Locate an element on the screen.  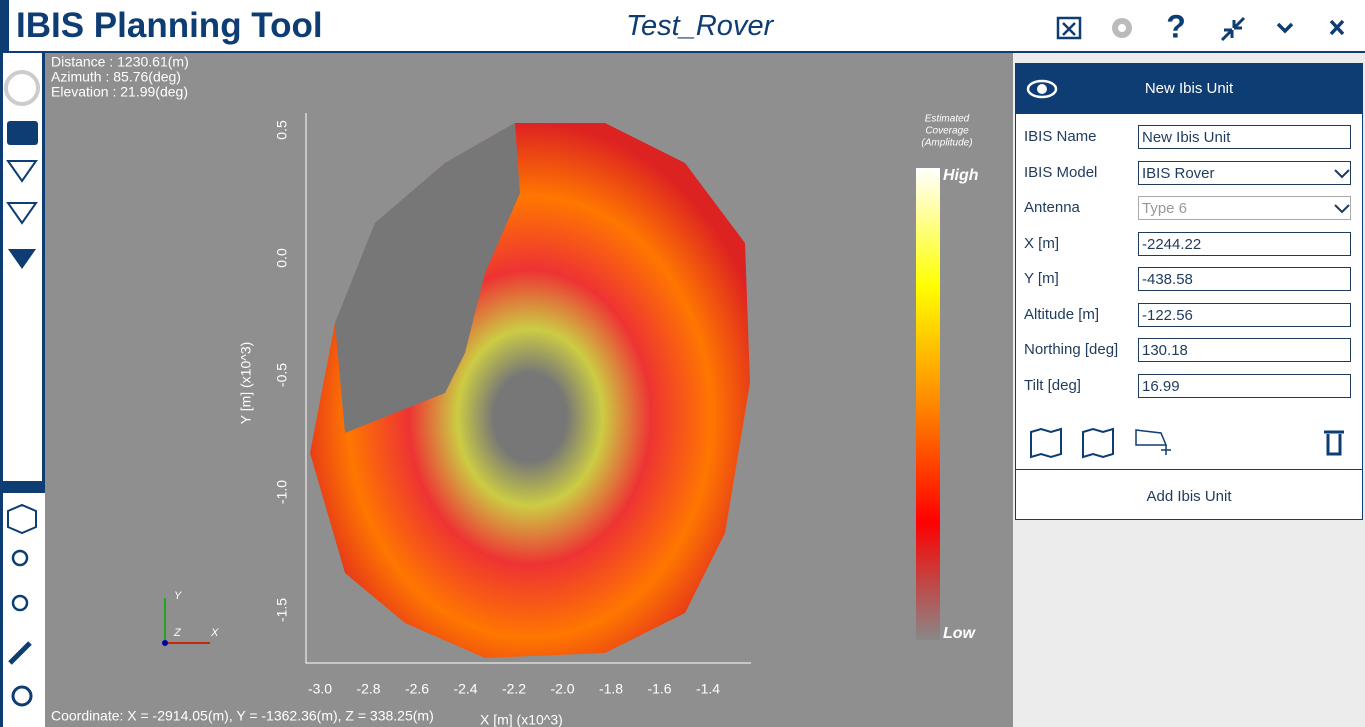
camera-info: Azimuth : 85.76(deg) is located at coordinates (116, 77).